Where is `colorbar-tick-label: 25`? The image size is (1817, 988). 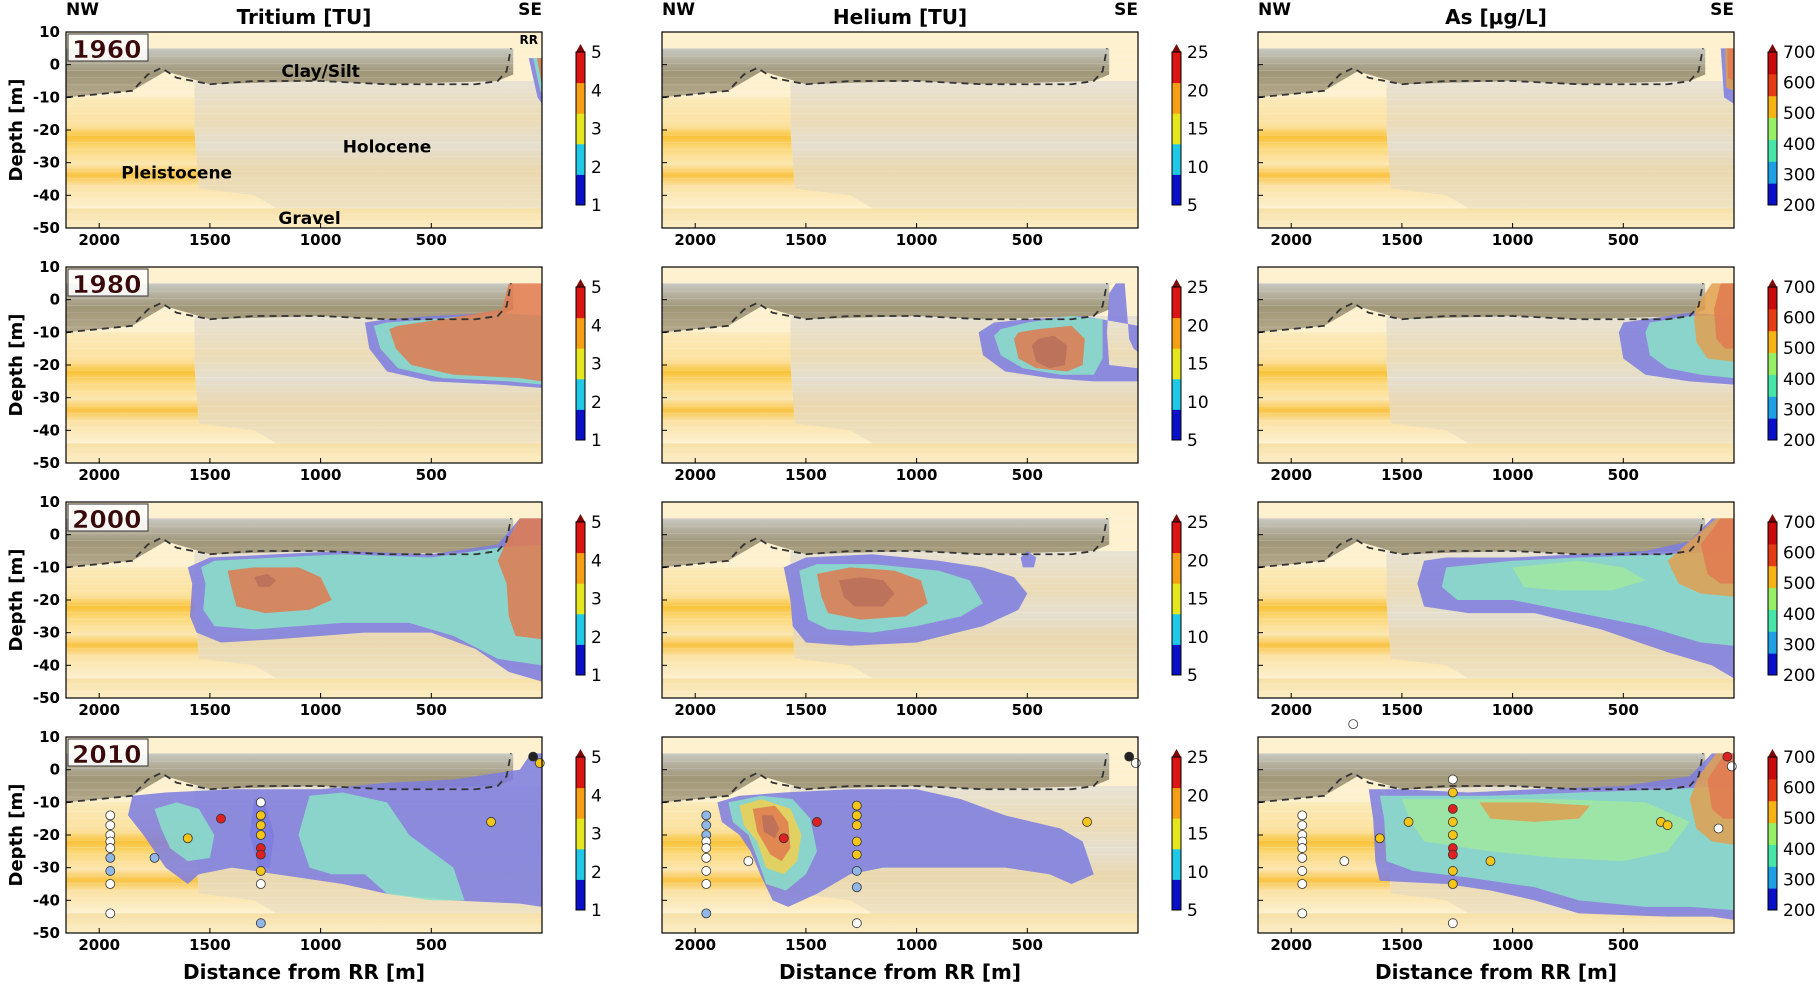
colorbar-tick-label: 25 is located at coordinates (1198, 53).